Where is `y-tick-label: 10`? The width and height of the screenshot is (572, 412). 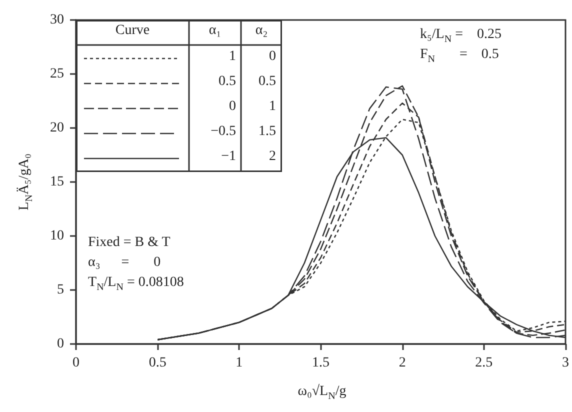 y-tick-label: 10 is located at coordinates (57, 236).